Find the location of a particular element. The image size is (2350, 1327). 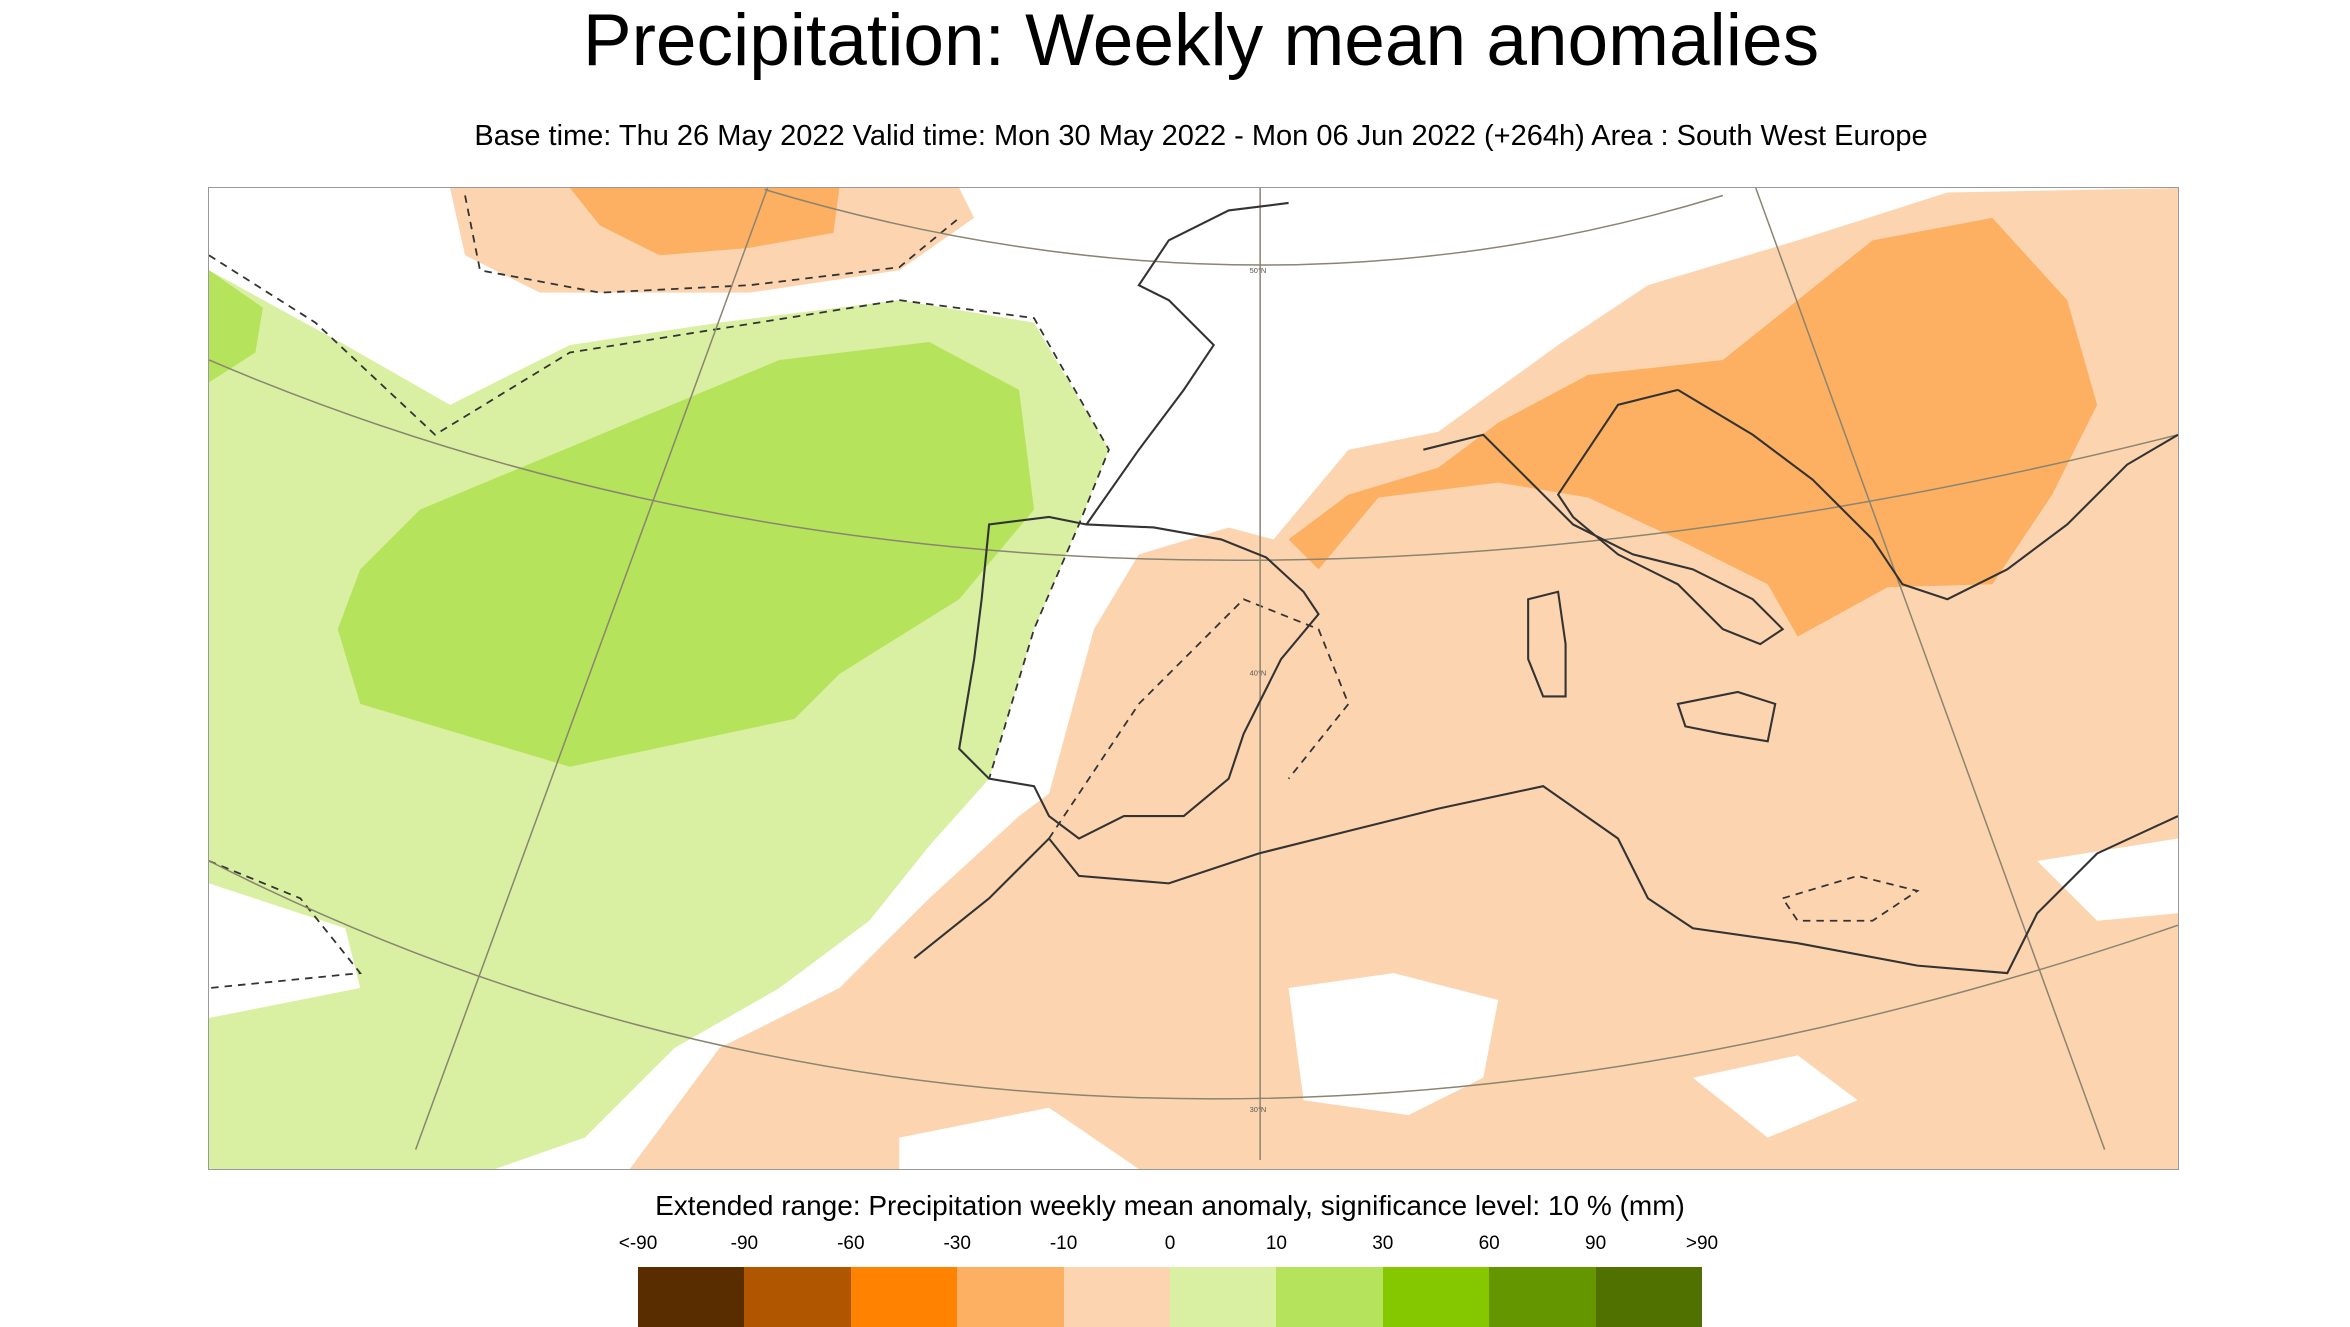

legend-colorbar is located at coordinates (1170, 1297).